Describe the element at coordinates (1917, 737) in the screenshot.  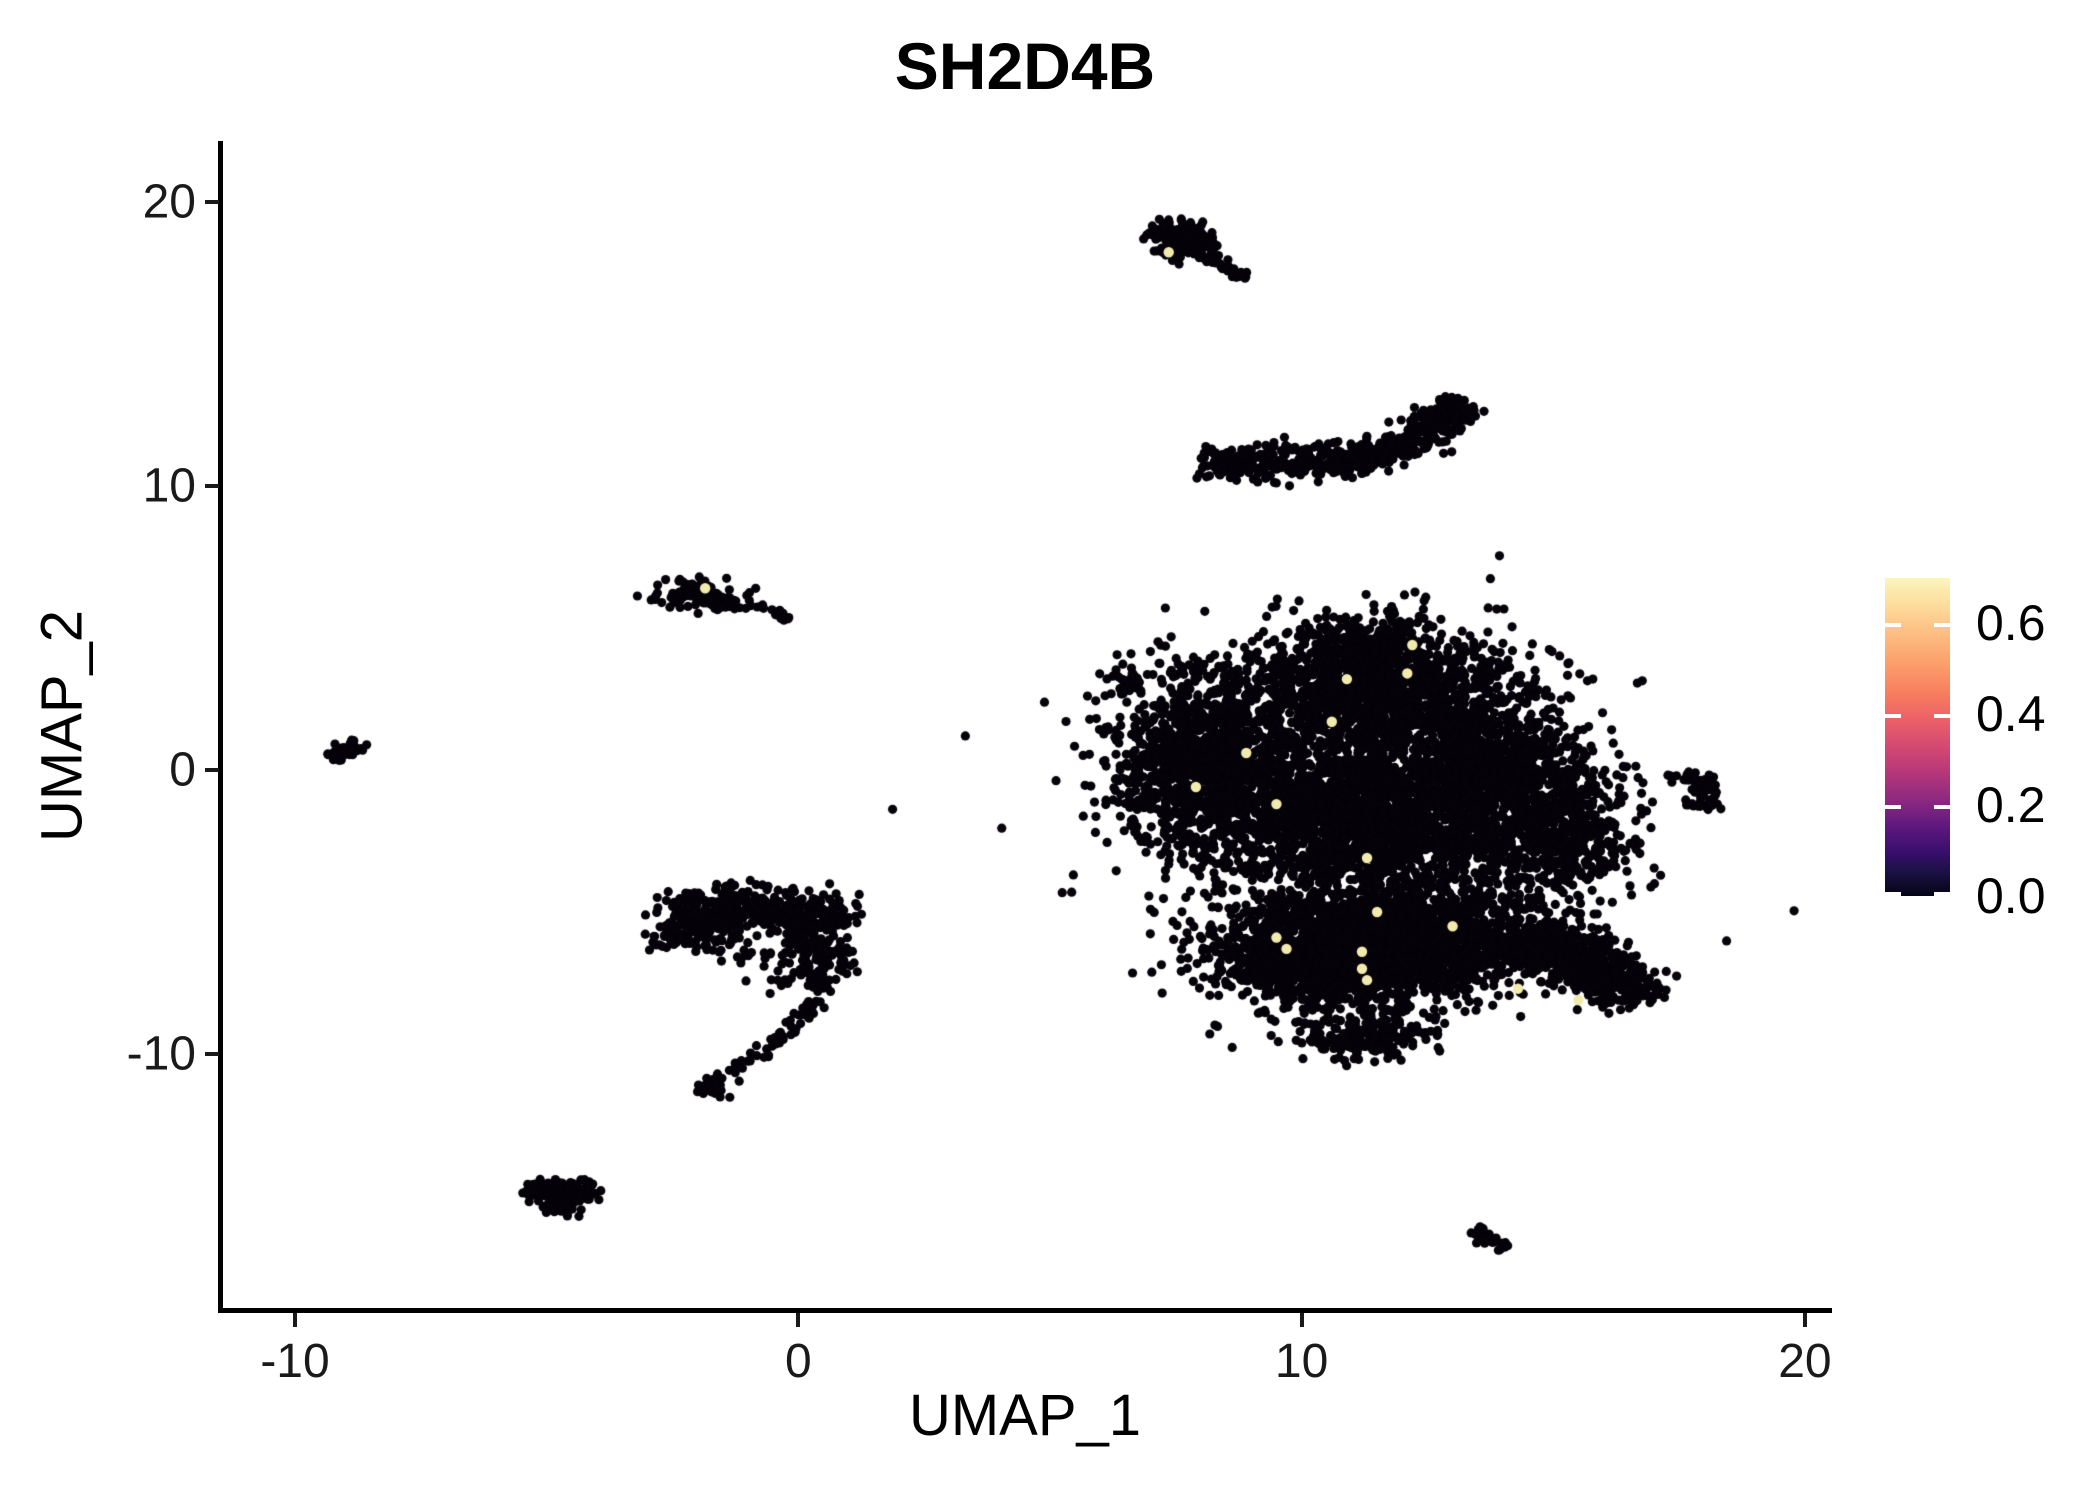
I see `expression-colorbar` at that location.